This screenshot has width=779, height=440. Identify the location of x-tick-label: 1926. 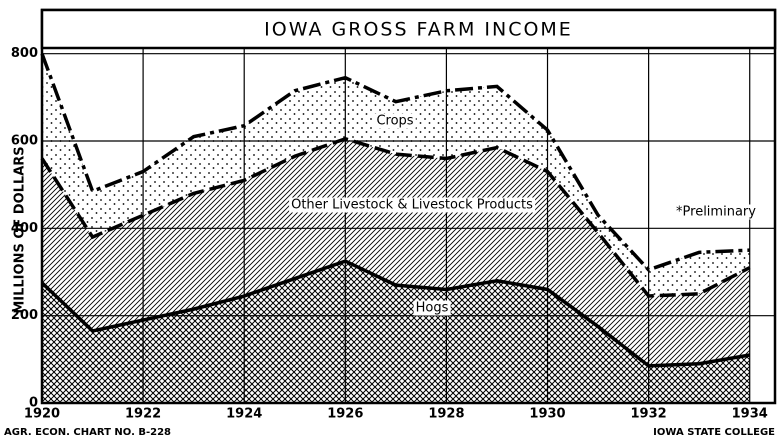
(345, 414).